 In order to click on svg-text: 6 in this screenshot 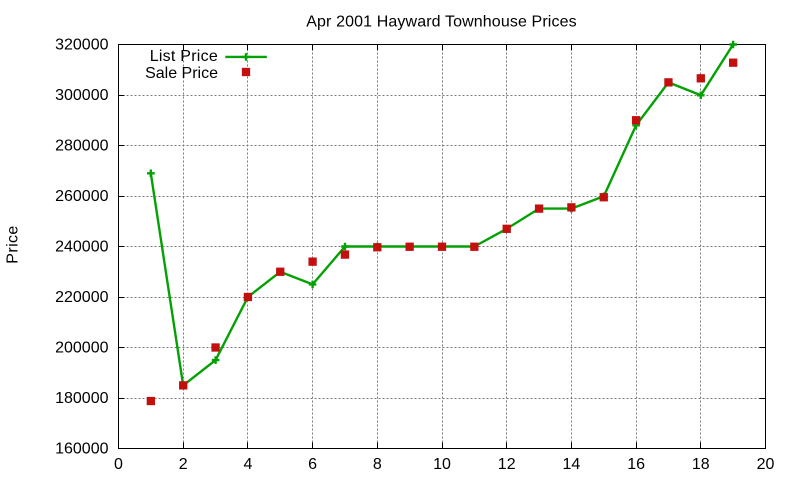, I will do `click(312, 464)`.